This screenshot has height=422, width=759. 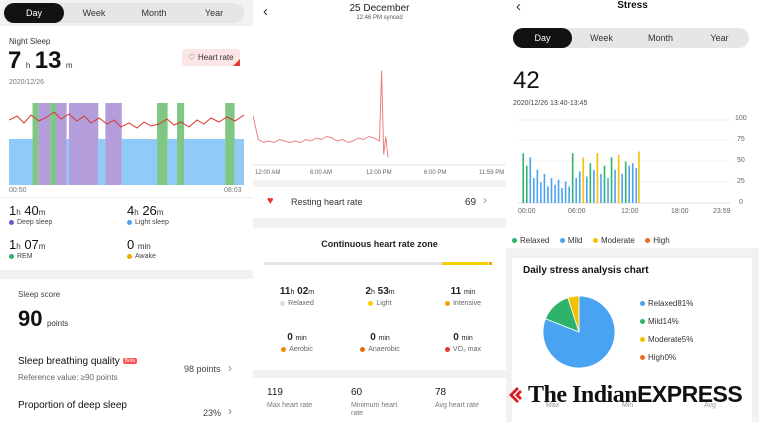 What do you see at coordinates (31, 210) in the screenshot?
I see `deep-m: 40` at bounding box center [31, 210].